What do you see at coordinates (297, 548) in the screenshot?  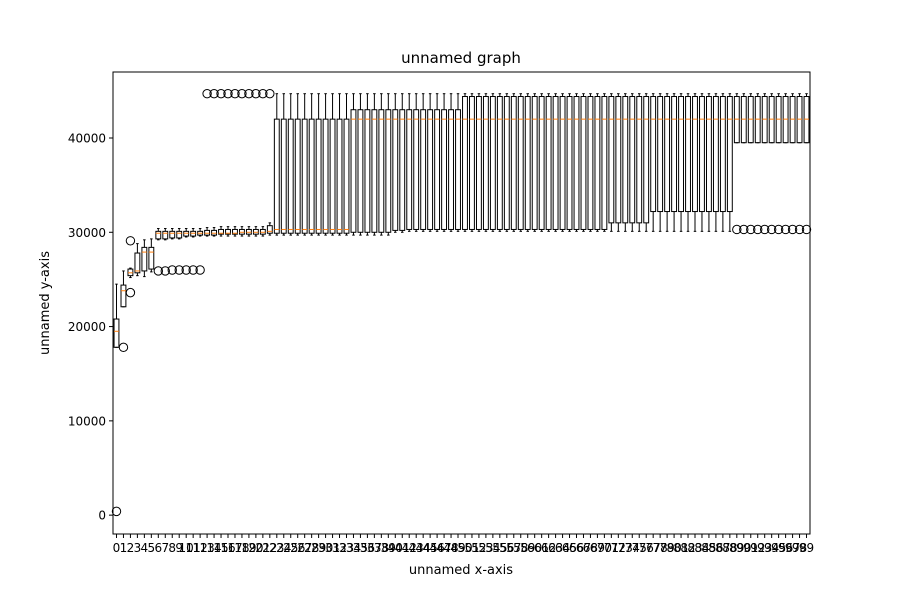 I see `x-tick-label: 26` at bounding box center [297, 548].